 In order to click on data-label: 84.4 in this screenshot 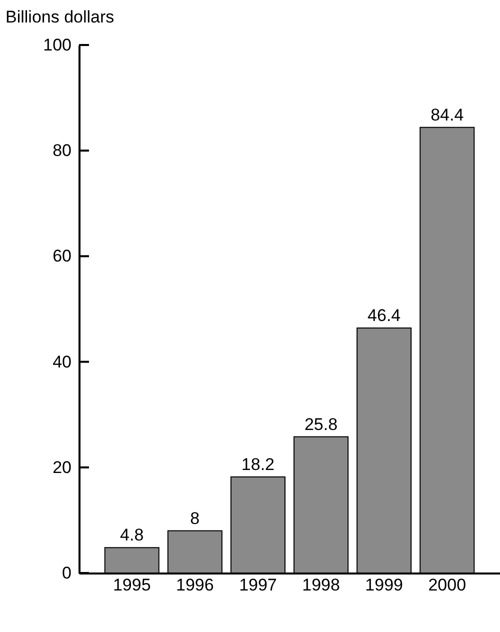, I will do `click(447, 114)`.